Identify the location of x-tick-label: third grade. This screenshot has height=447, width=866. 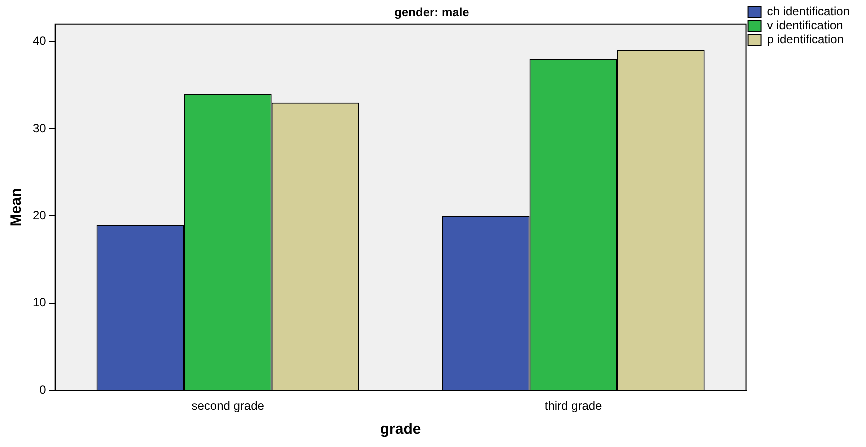
(573, 406).